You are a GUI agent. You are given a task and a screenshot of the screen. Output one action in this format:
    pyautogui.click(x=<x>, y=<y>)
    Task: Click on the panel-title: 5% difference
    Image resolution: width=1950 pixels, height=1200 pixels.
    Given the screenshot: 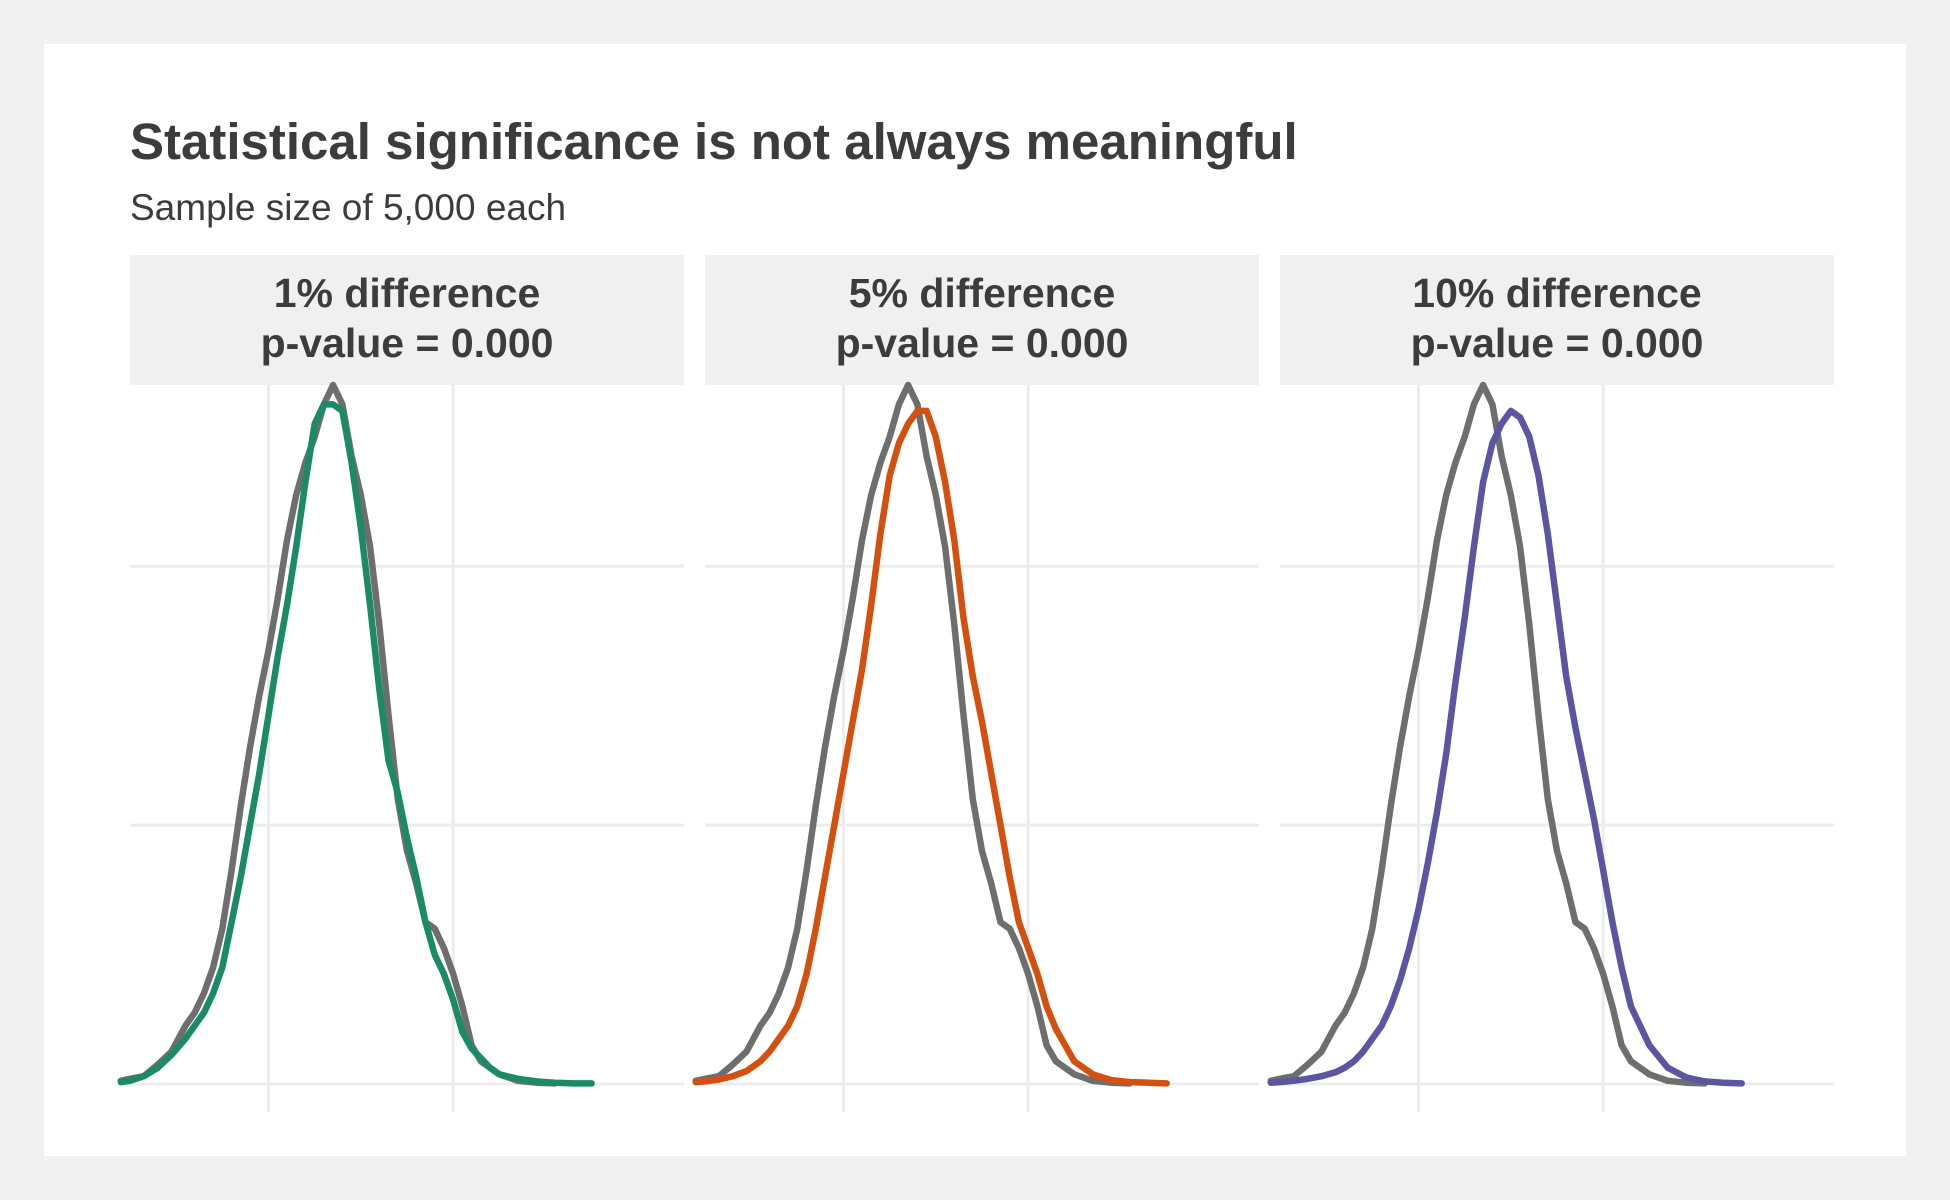 What is the action you would take?
    pyautogui.click(x=982, y=293)
    